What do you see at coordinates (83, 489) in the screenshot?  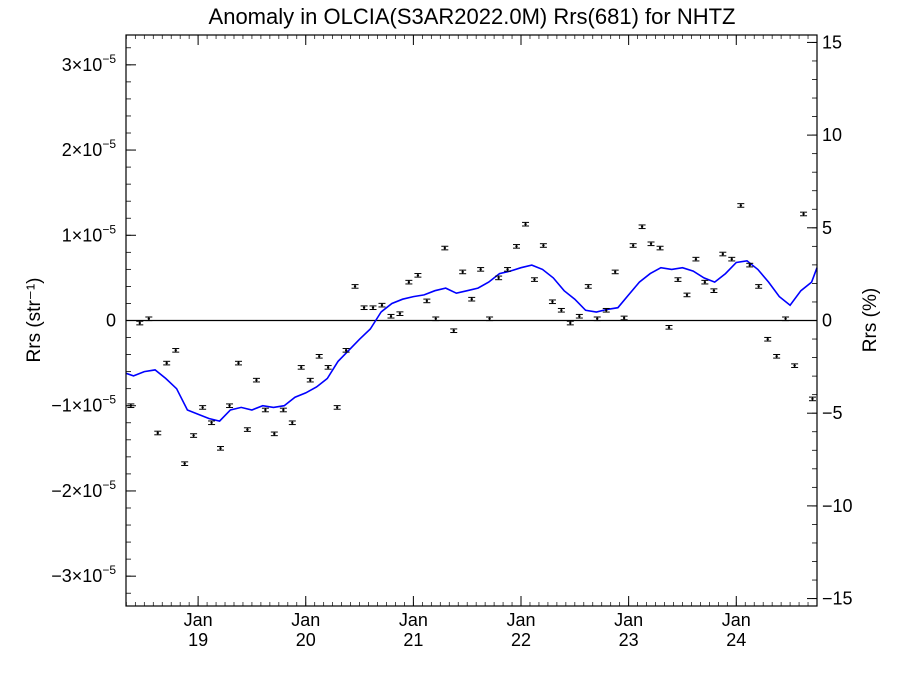 I see `y-tick-label-left: −2×10⁻⁵` at bounding box center [83, 489].